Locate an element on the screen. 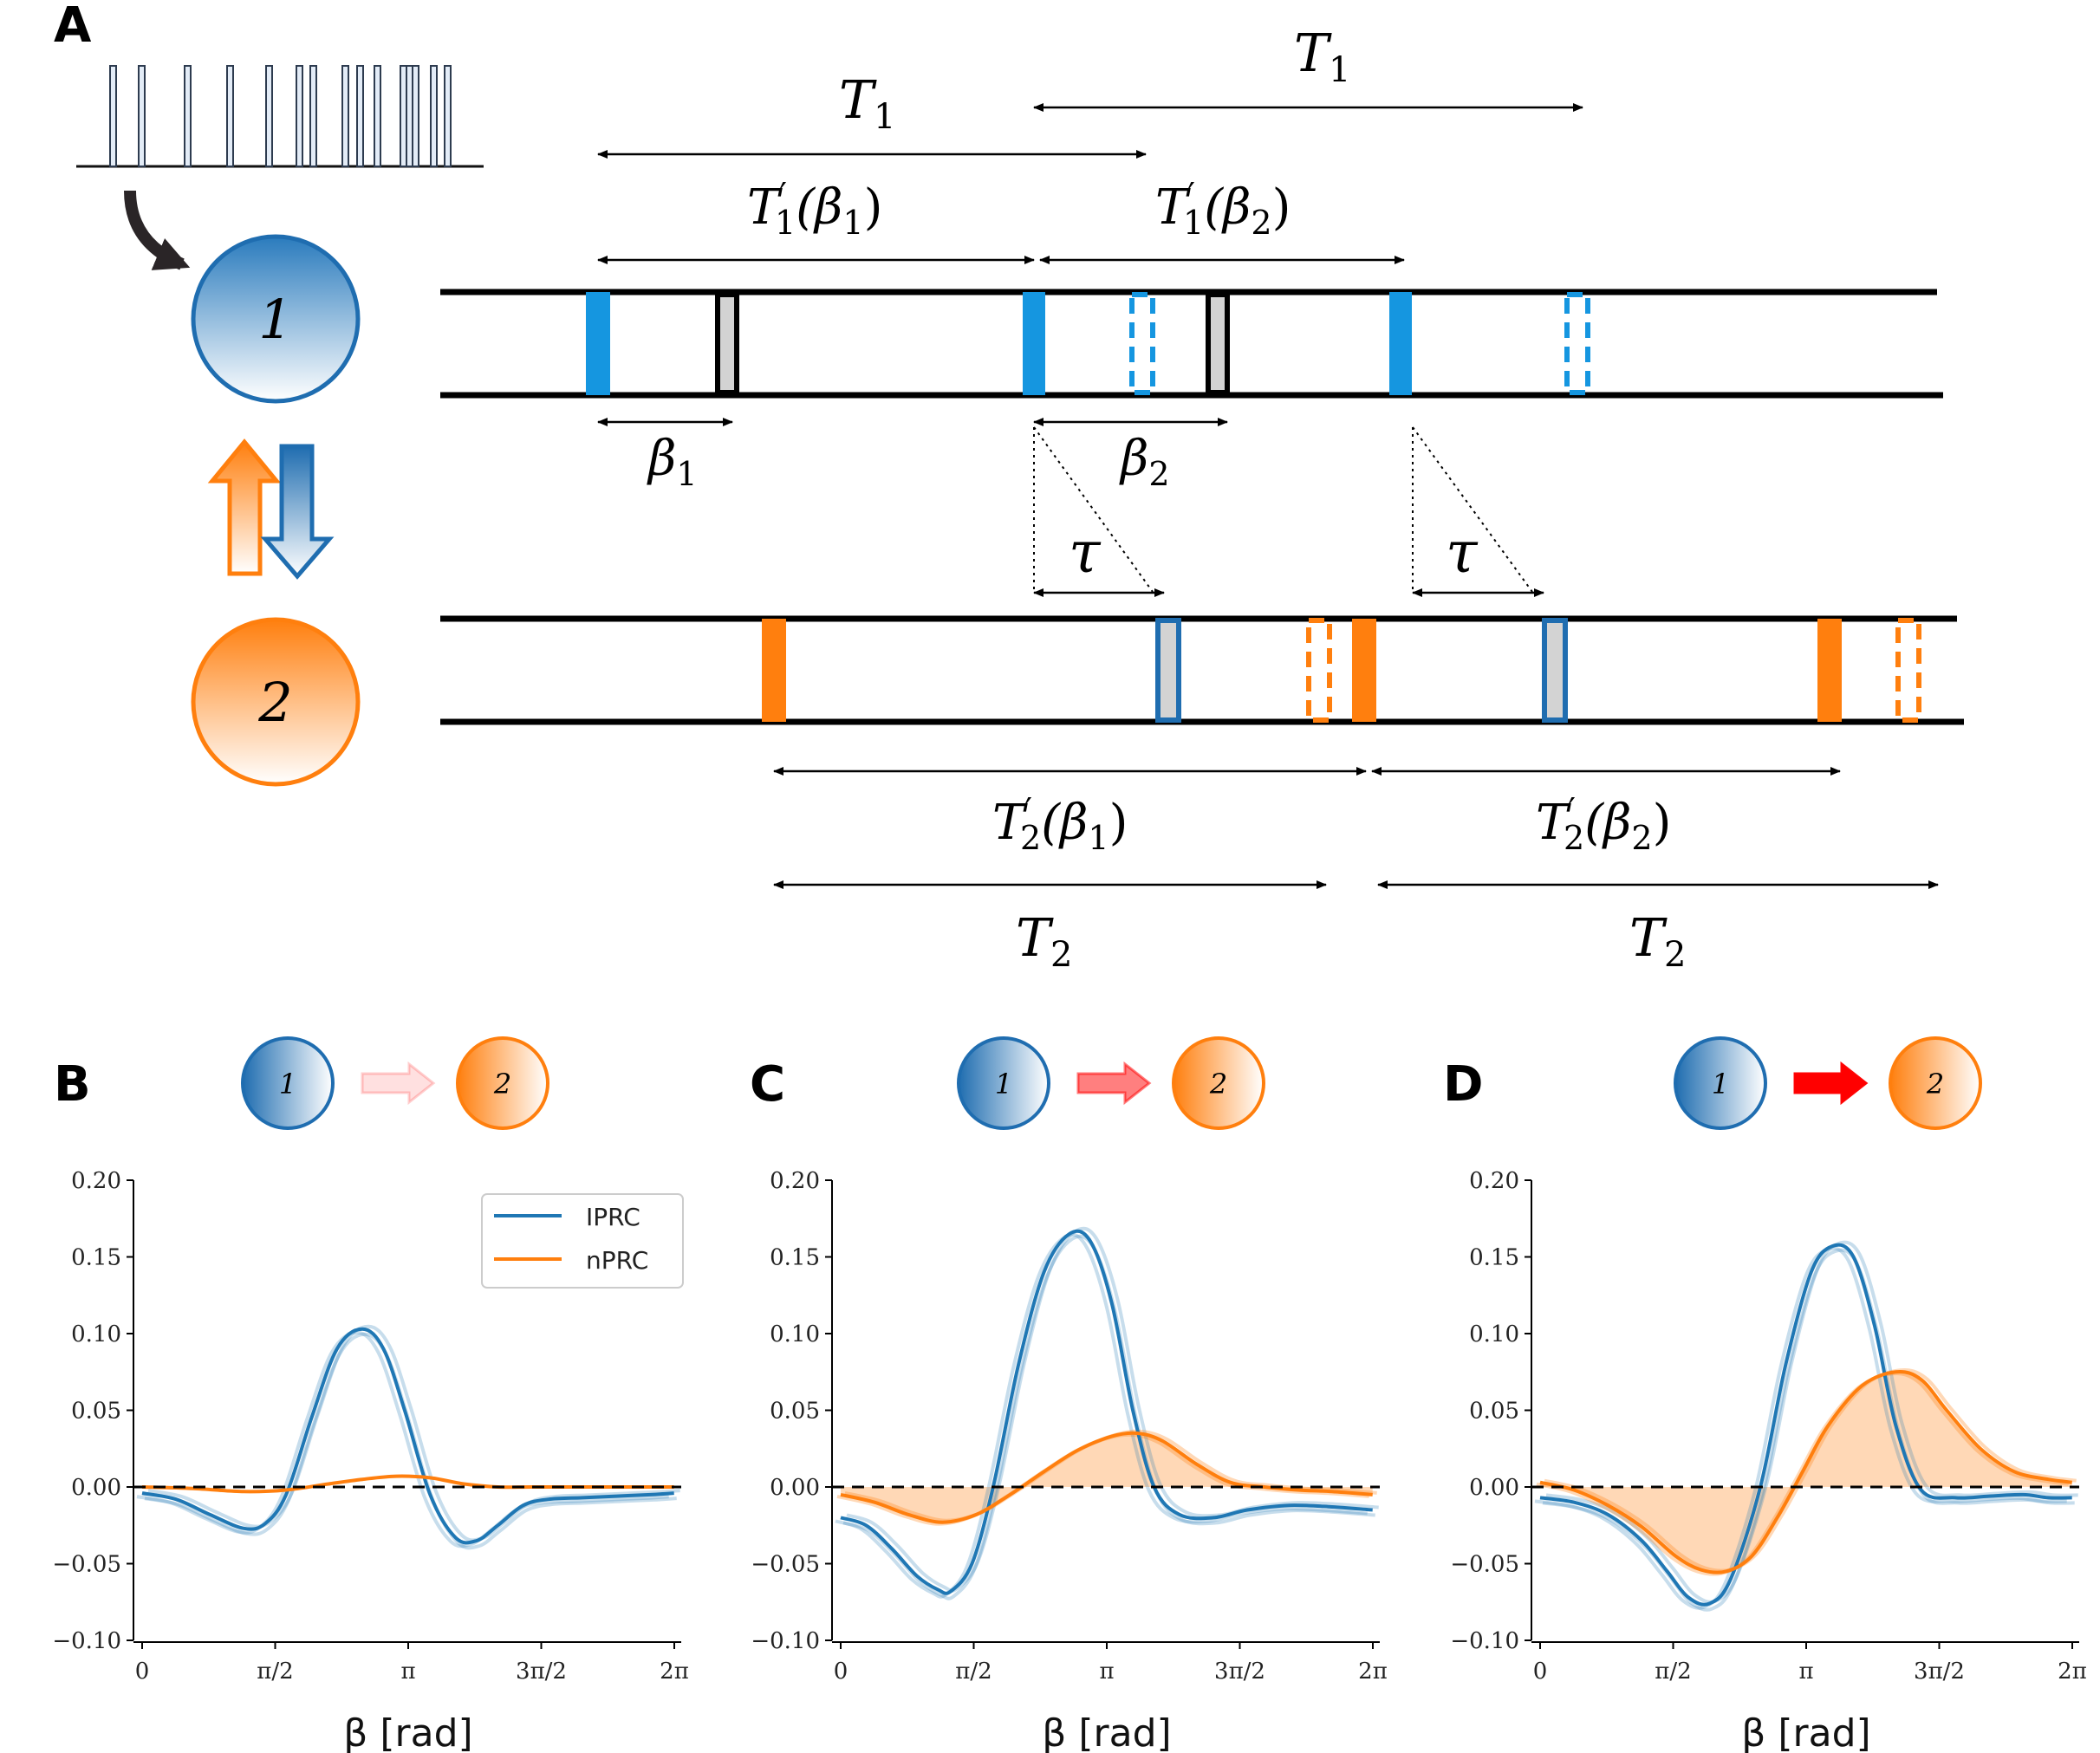 This screenshot has height=1753, width=2100. neuron-2: 2 is located at coordinates (276, 702).